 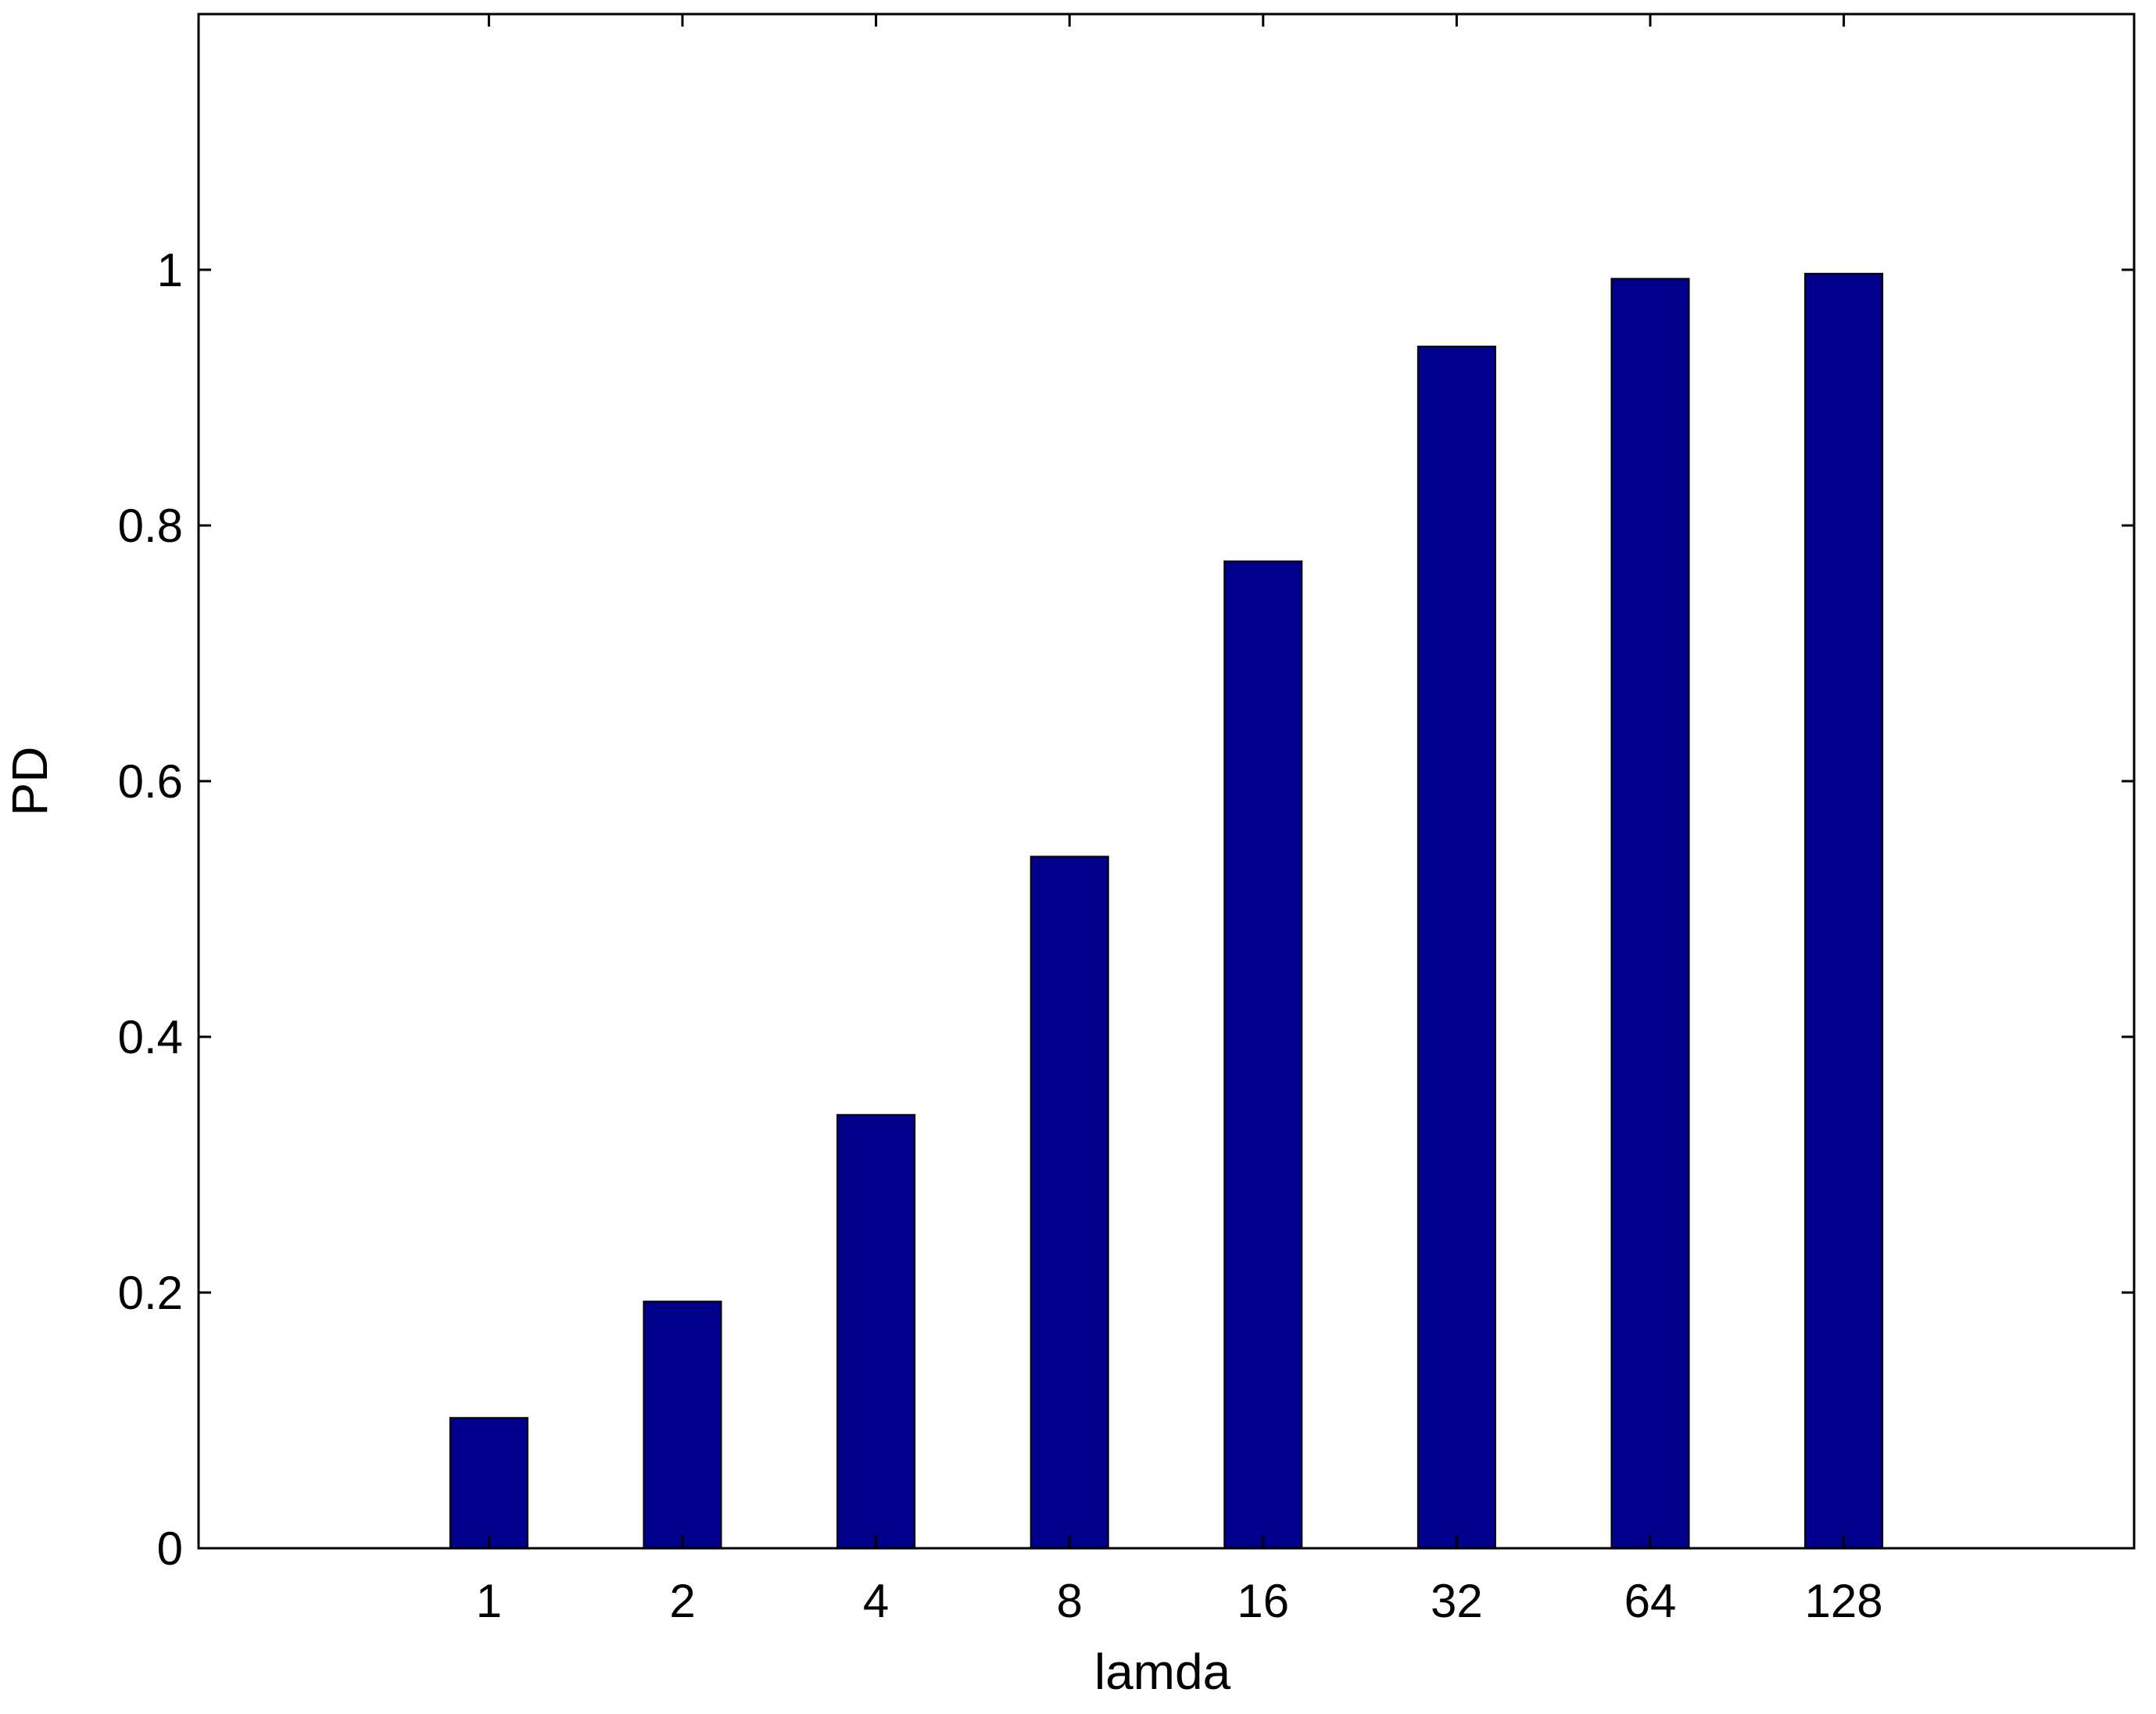 What do you see at coordinates (150, 526) in the screenshot?
I see `y-tick-label-0.8: 0.8` at bounding box center [150, 526].